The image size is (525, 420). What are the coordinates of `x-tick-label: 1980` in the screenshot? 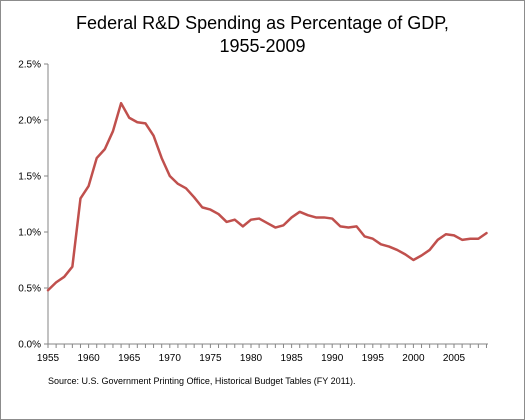 It's located at (251, 358).